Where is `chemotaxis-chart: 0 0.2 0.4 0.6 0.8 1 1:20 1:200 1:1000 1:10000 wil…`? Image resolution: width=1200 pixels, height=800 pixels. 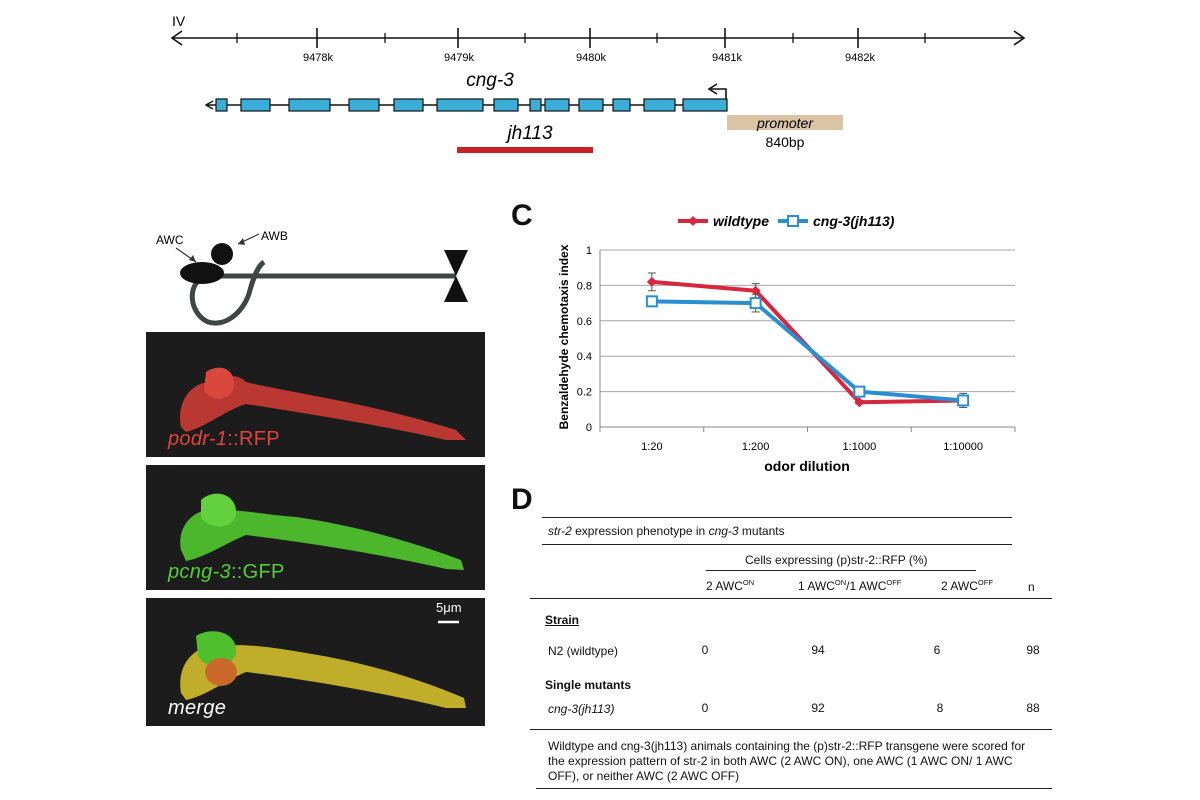
chemotaxis-chart: 0 0.2 0.4 0.6 0.8 1 1:20 1:200 1:1000 1:10000 wil… is located at coordinates (786, 343).